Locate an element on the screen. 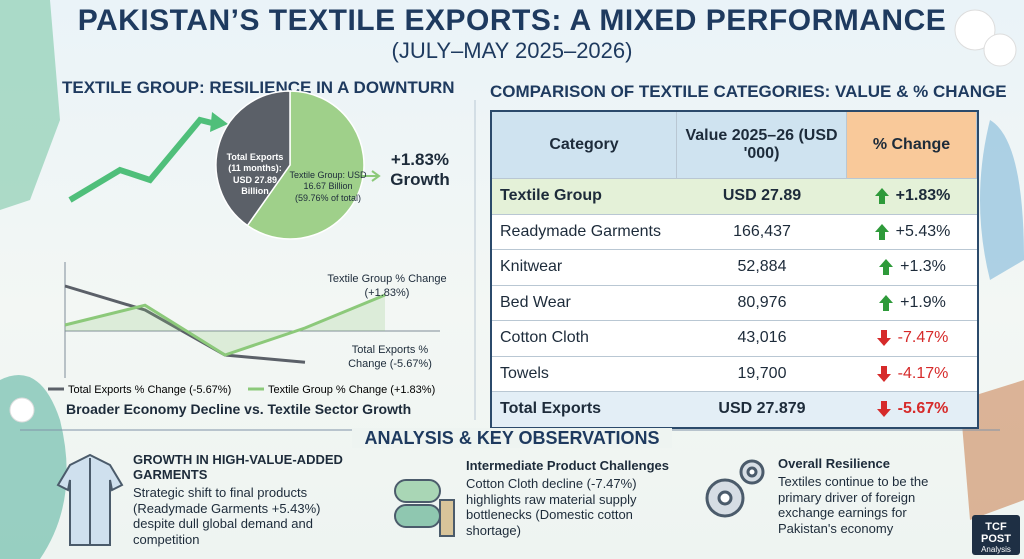 Image resolution: width=1024 pixels, height=559 pixels. table-row: Cotton Cloth 43,016 -7.47% is located at coordinates (734, 338).